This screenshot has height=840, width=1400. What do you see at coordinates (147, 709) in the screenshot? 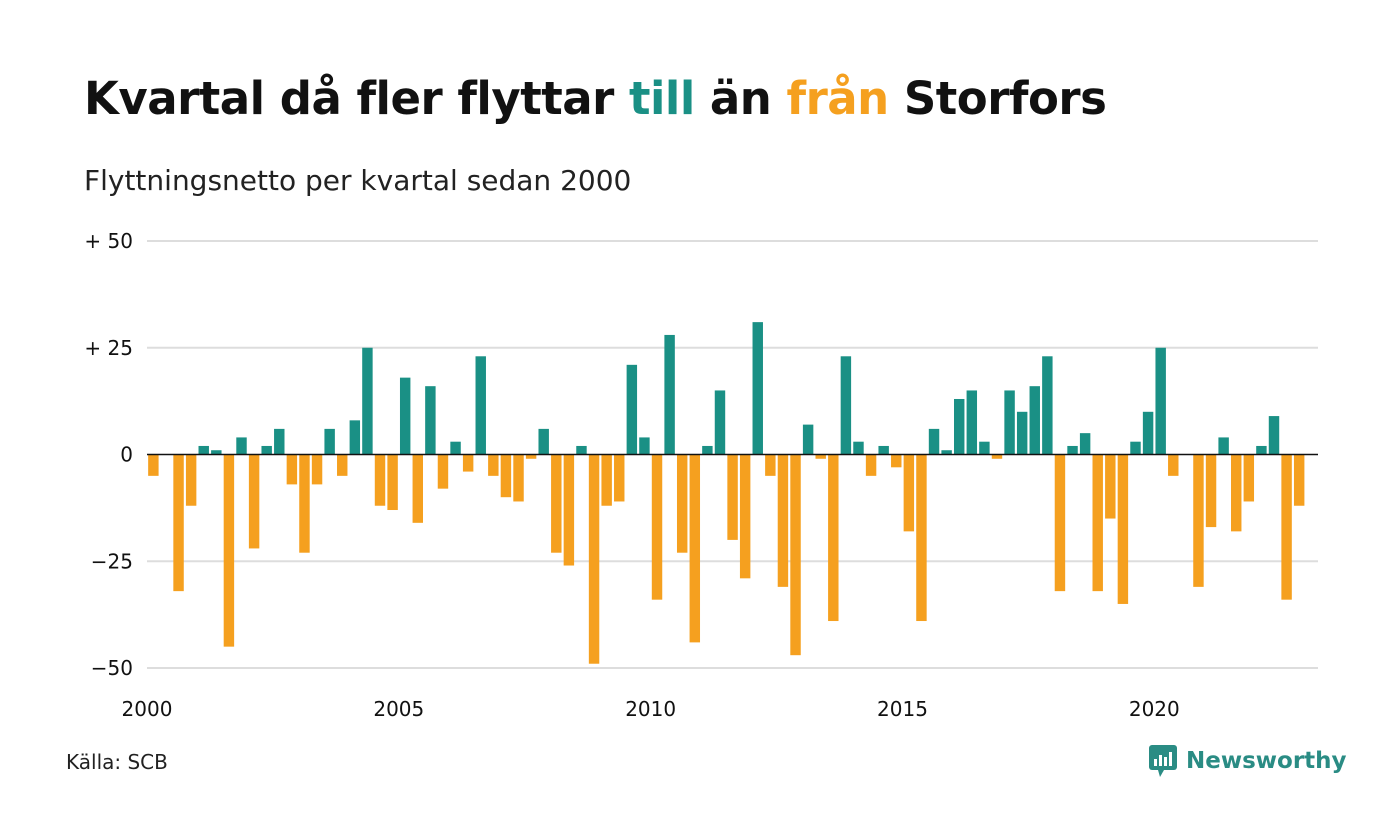
I see `x-tick-label: 2000` at bounding box center [147, 709].